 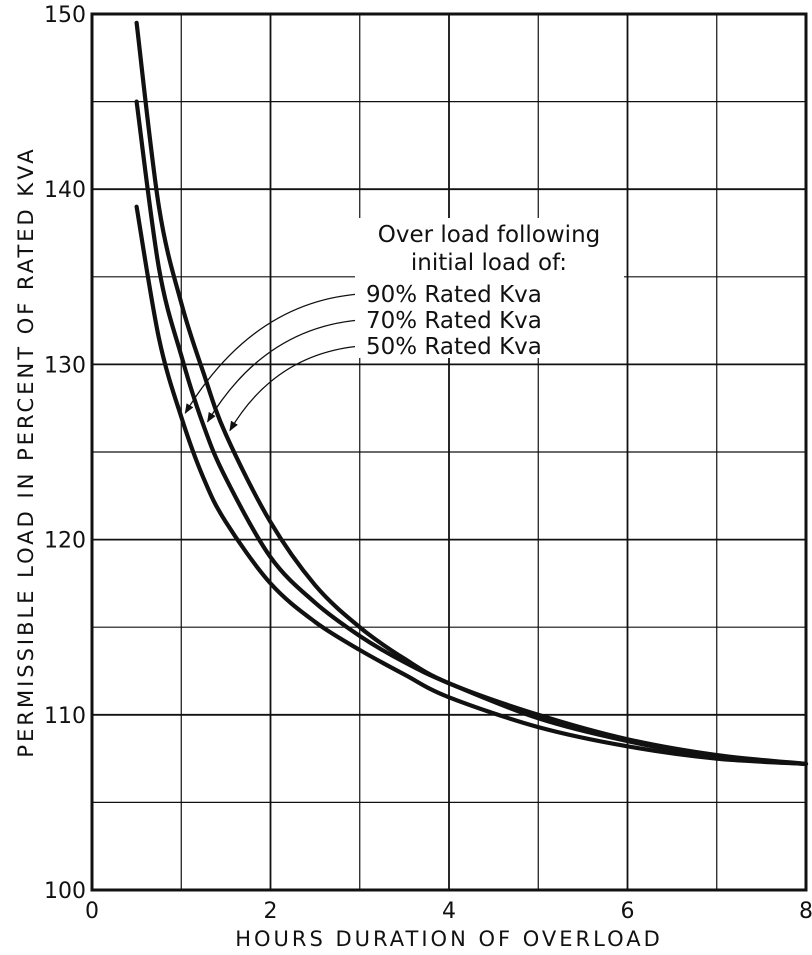 I want to click on x-tick-labels: 0 2 4 6 8, so click(x=448, y=911).